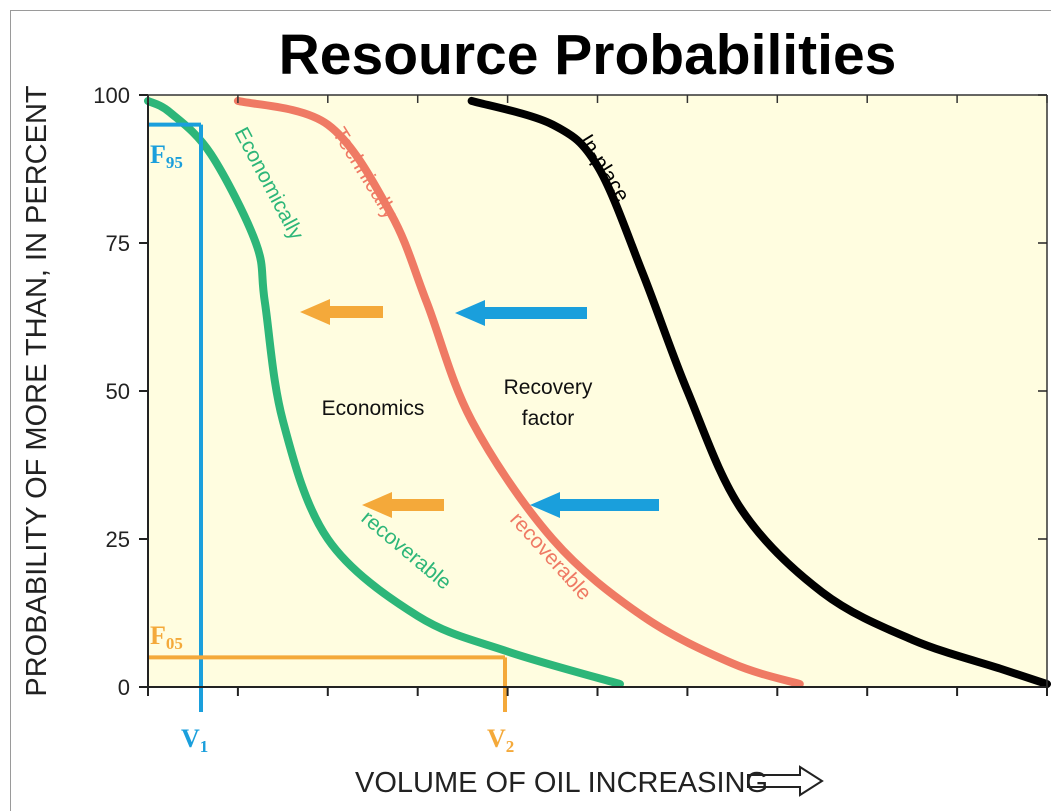  I want to click on recovery-factor-label: Recovery, so click(548, 387).